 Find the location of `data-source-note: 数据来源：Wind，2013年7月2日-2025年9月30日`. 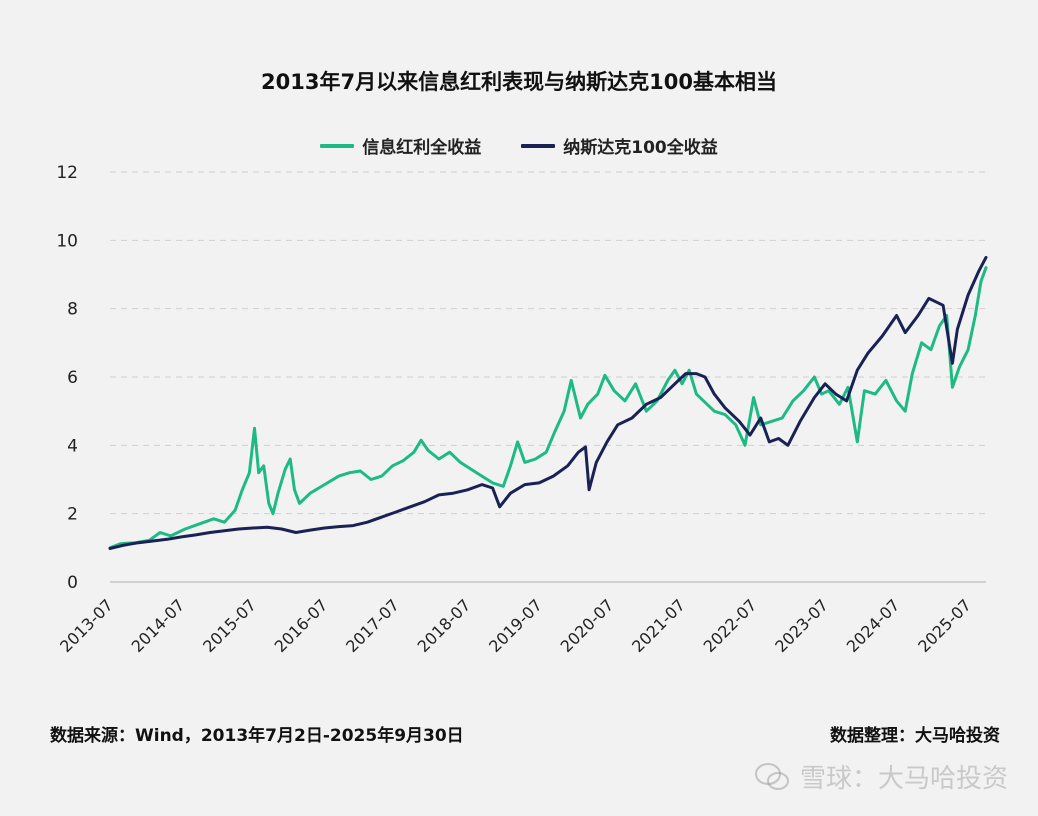

data-source-note: 数据来源：Wind，2013年7月2日-2025年9月30日 is located at coordinates (257, 736).